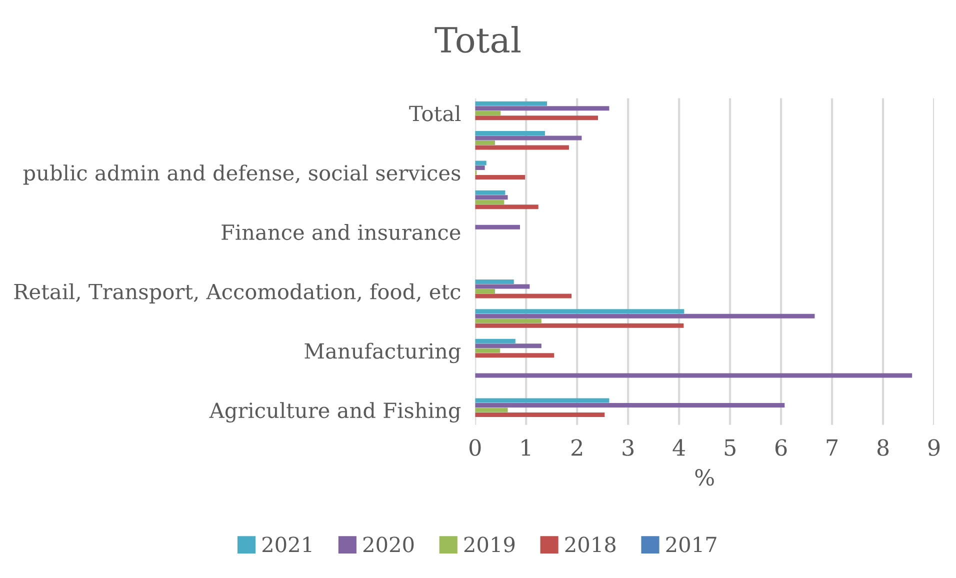  Describe the element at coordinates (628, 447) in the screenshot. I see `x-tick-label: 3` at that location.